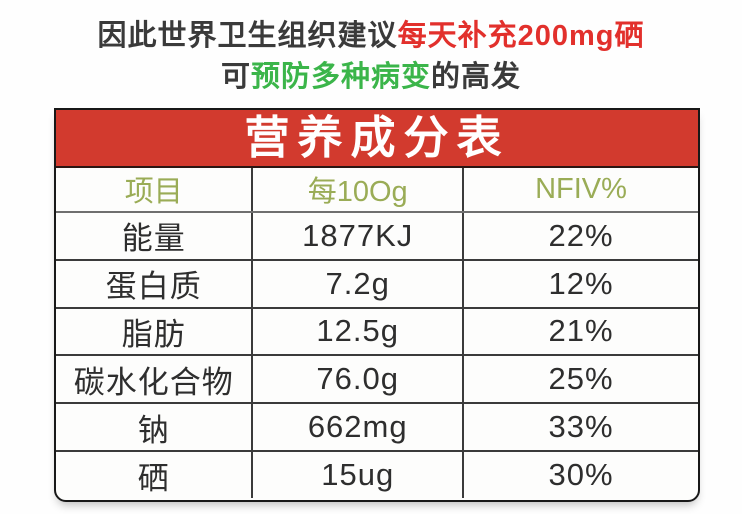  Describe the element at coordinates (154, 283) in the screenshot. I see `cell-item: 蛋白质` at that location.